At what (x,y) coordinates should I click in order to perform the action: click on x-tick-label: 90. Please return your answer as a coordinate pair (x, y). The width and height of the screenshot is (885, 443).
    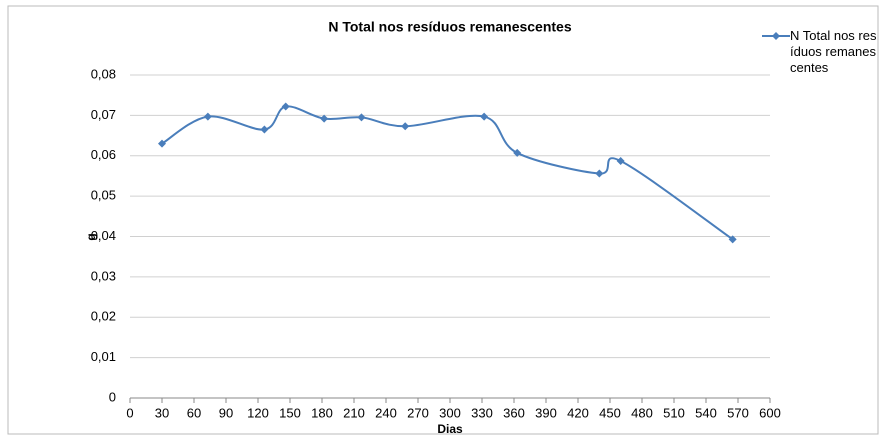
    Looking at the image, I should click on (226, 412).